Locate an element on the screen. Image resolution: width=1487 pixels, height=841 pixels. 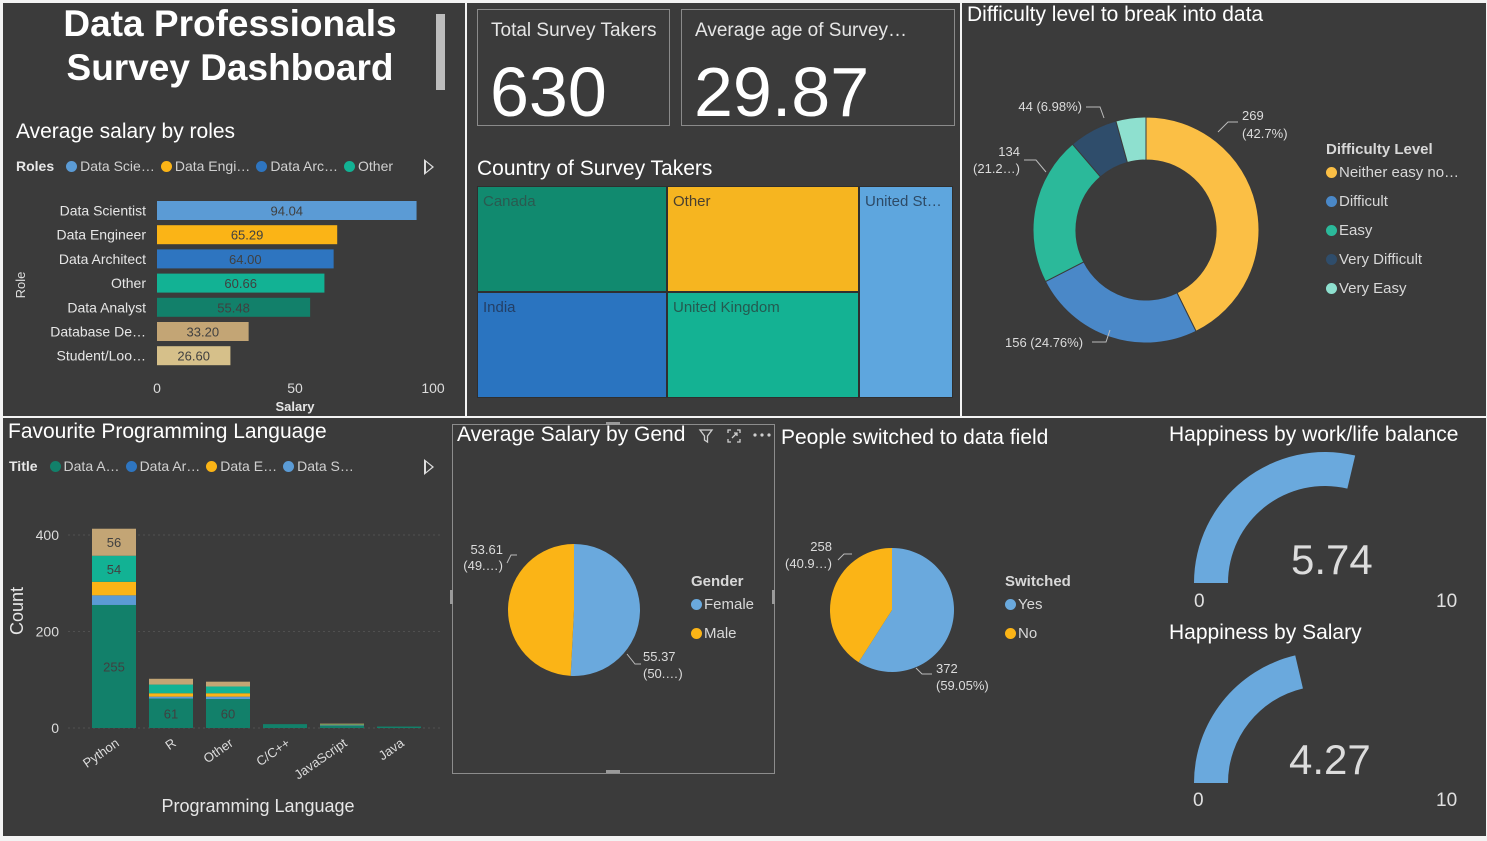
treemap-cell-india: India is located at coordinates (572, 345).